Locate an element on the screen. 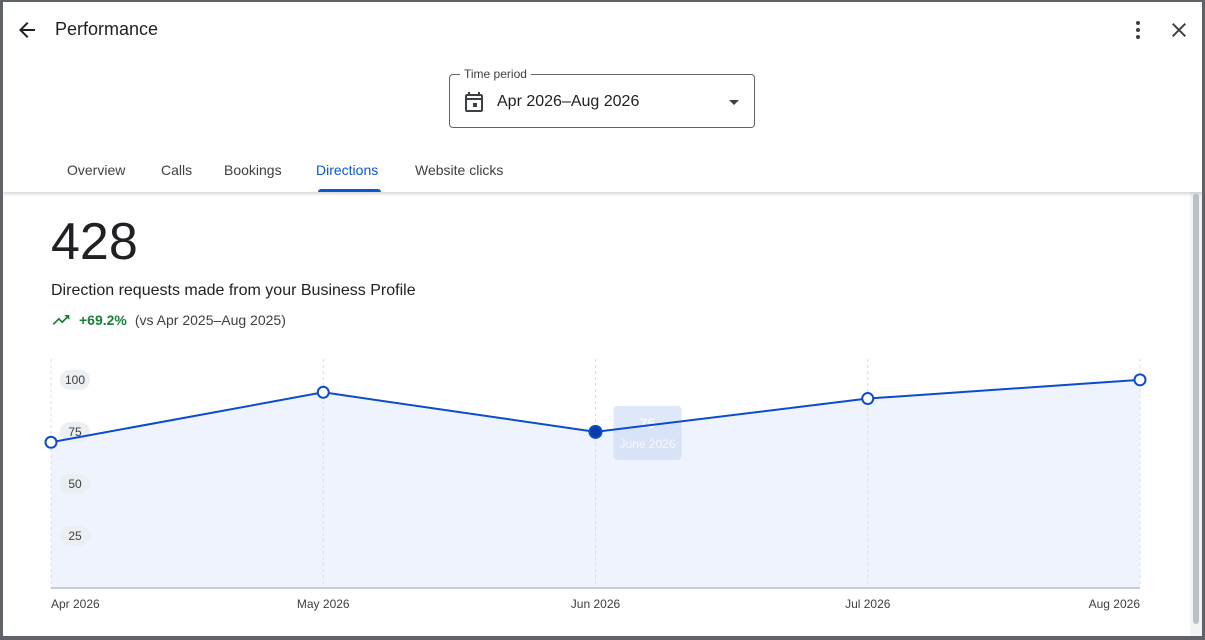 The height and width of the screenshot is (640, 1205). calendar-icon is located at coordinates (474, 102).